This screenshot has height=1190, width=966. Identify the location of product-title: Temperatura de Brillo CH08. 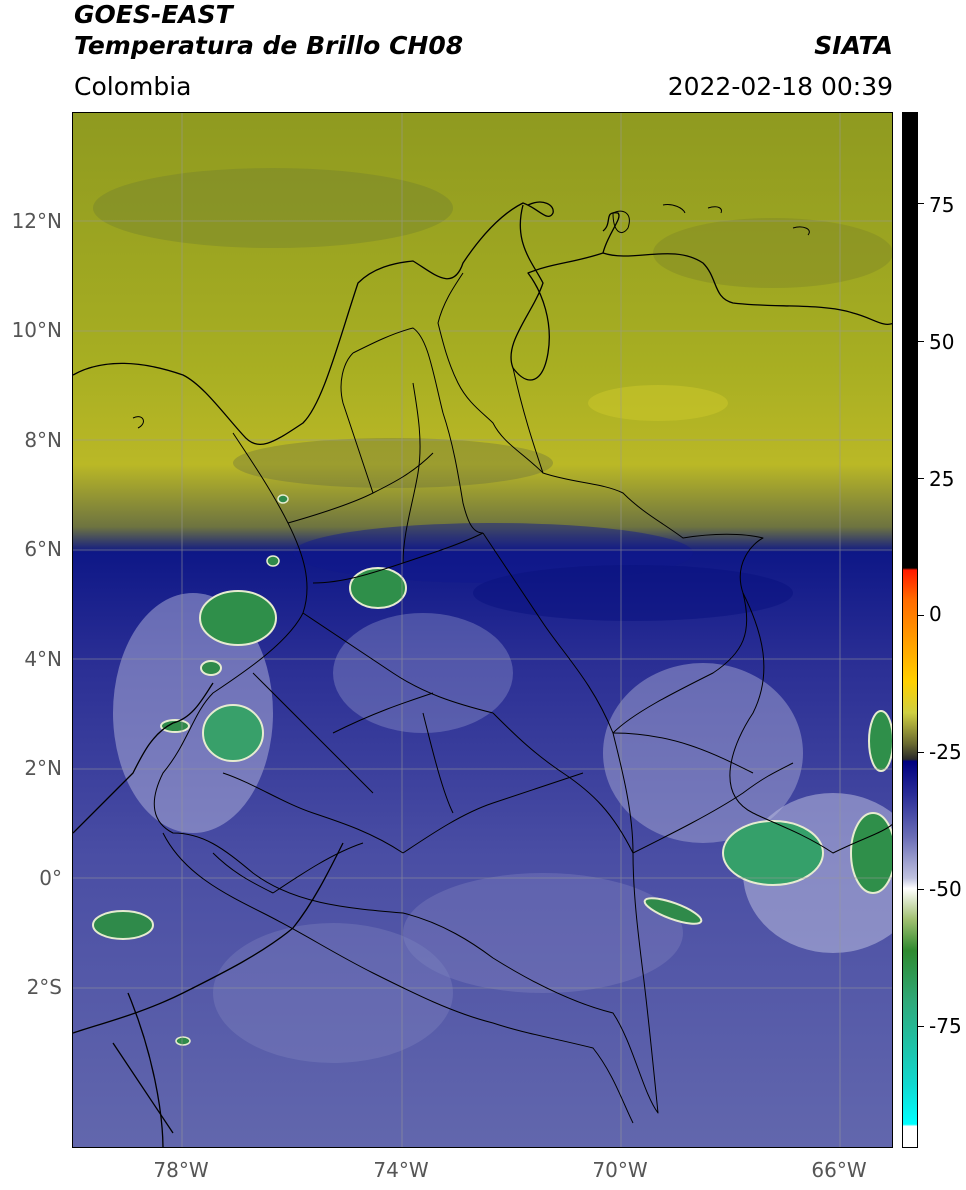
(269, 45).